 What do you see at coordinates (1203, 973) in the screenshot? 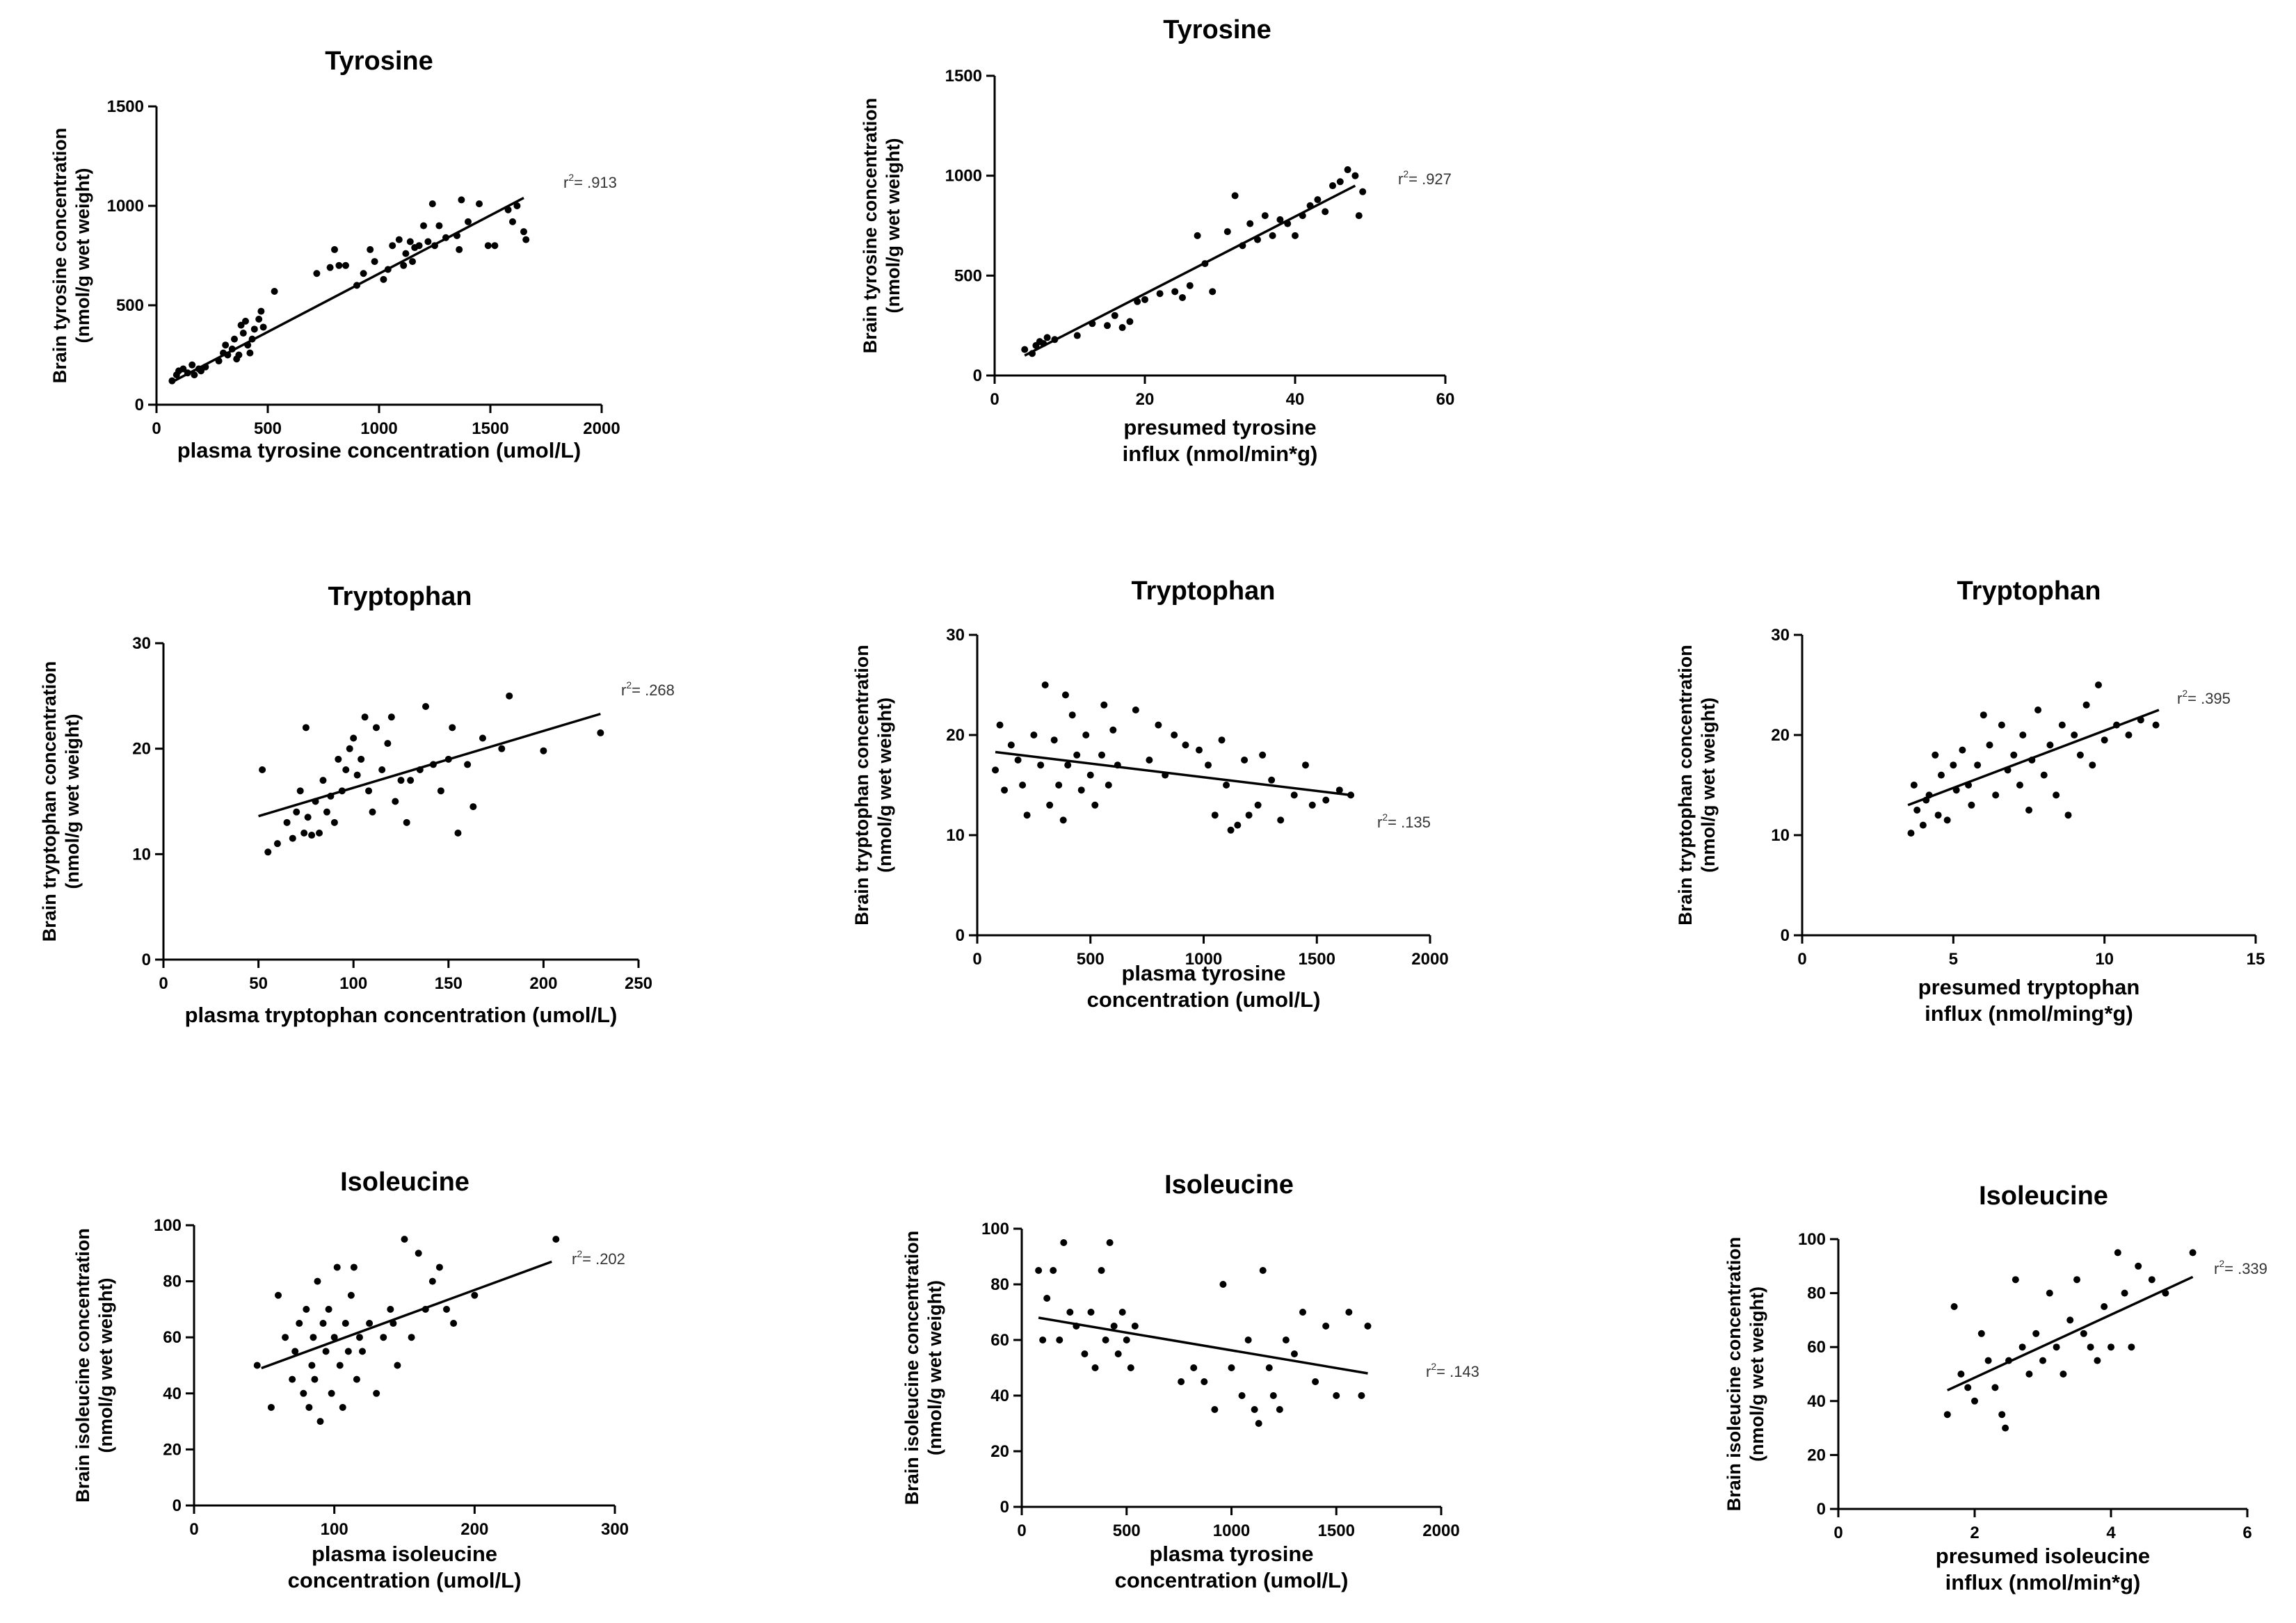
I see `x-axis-label: plasma tyrosine` at bounding box center [1203, 973].